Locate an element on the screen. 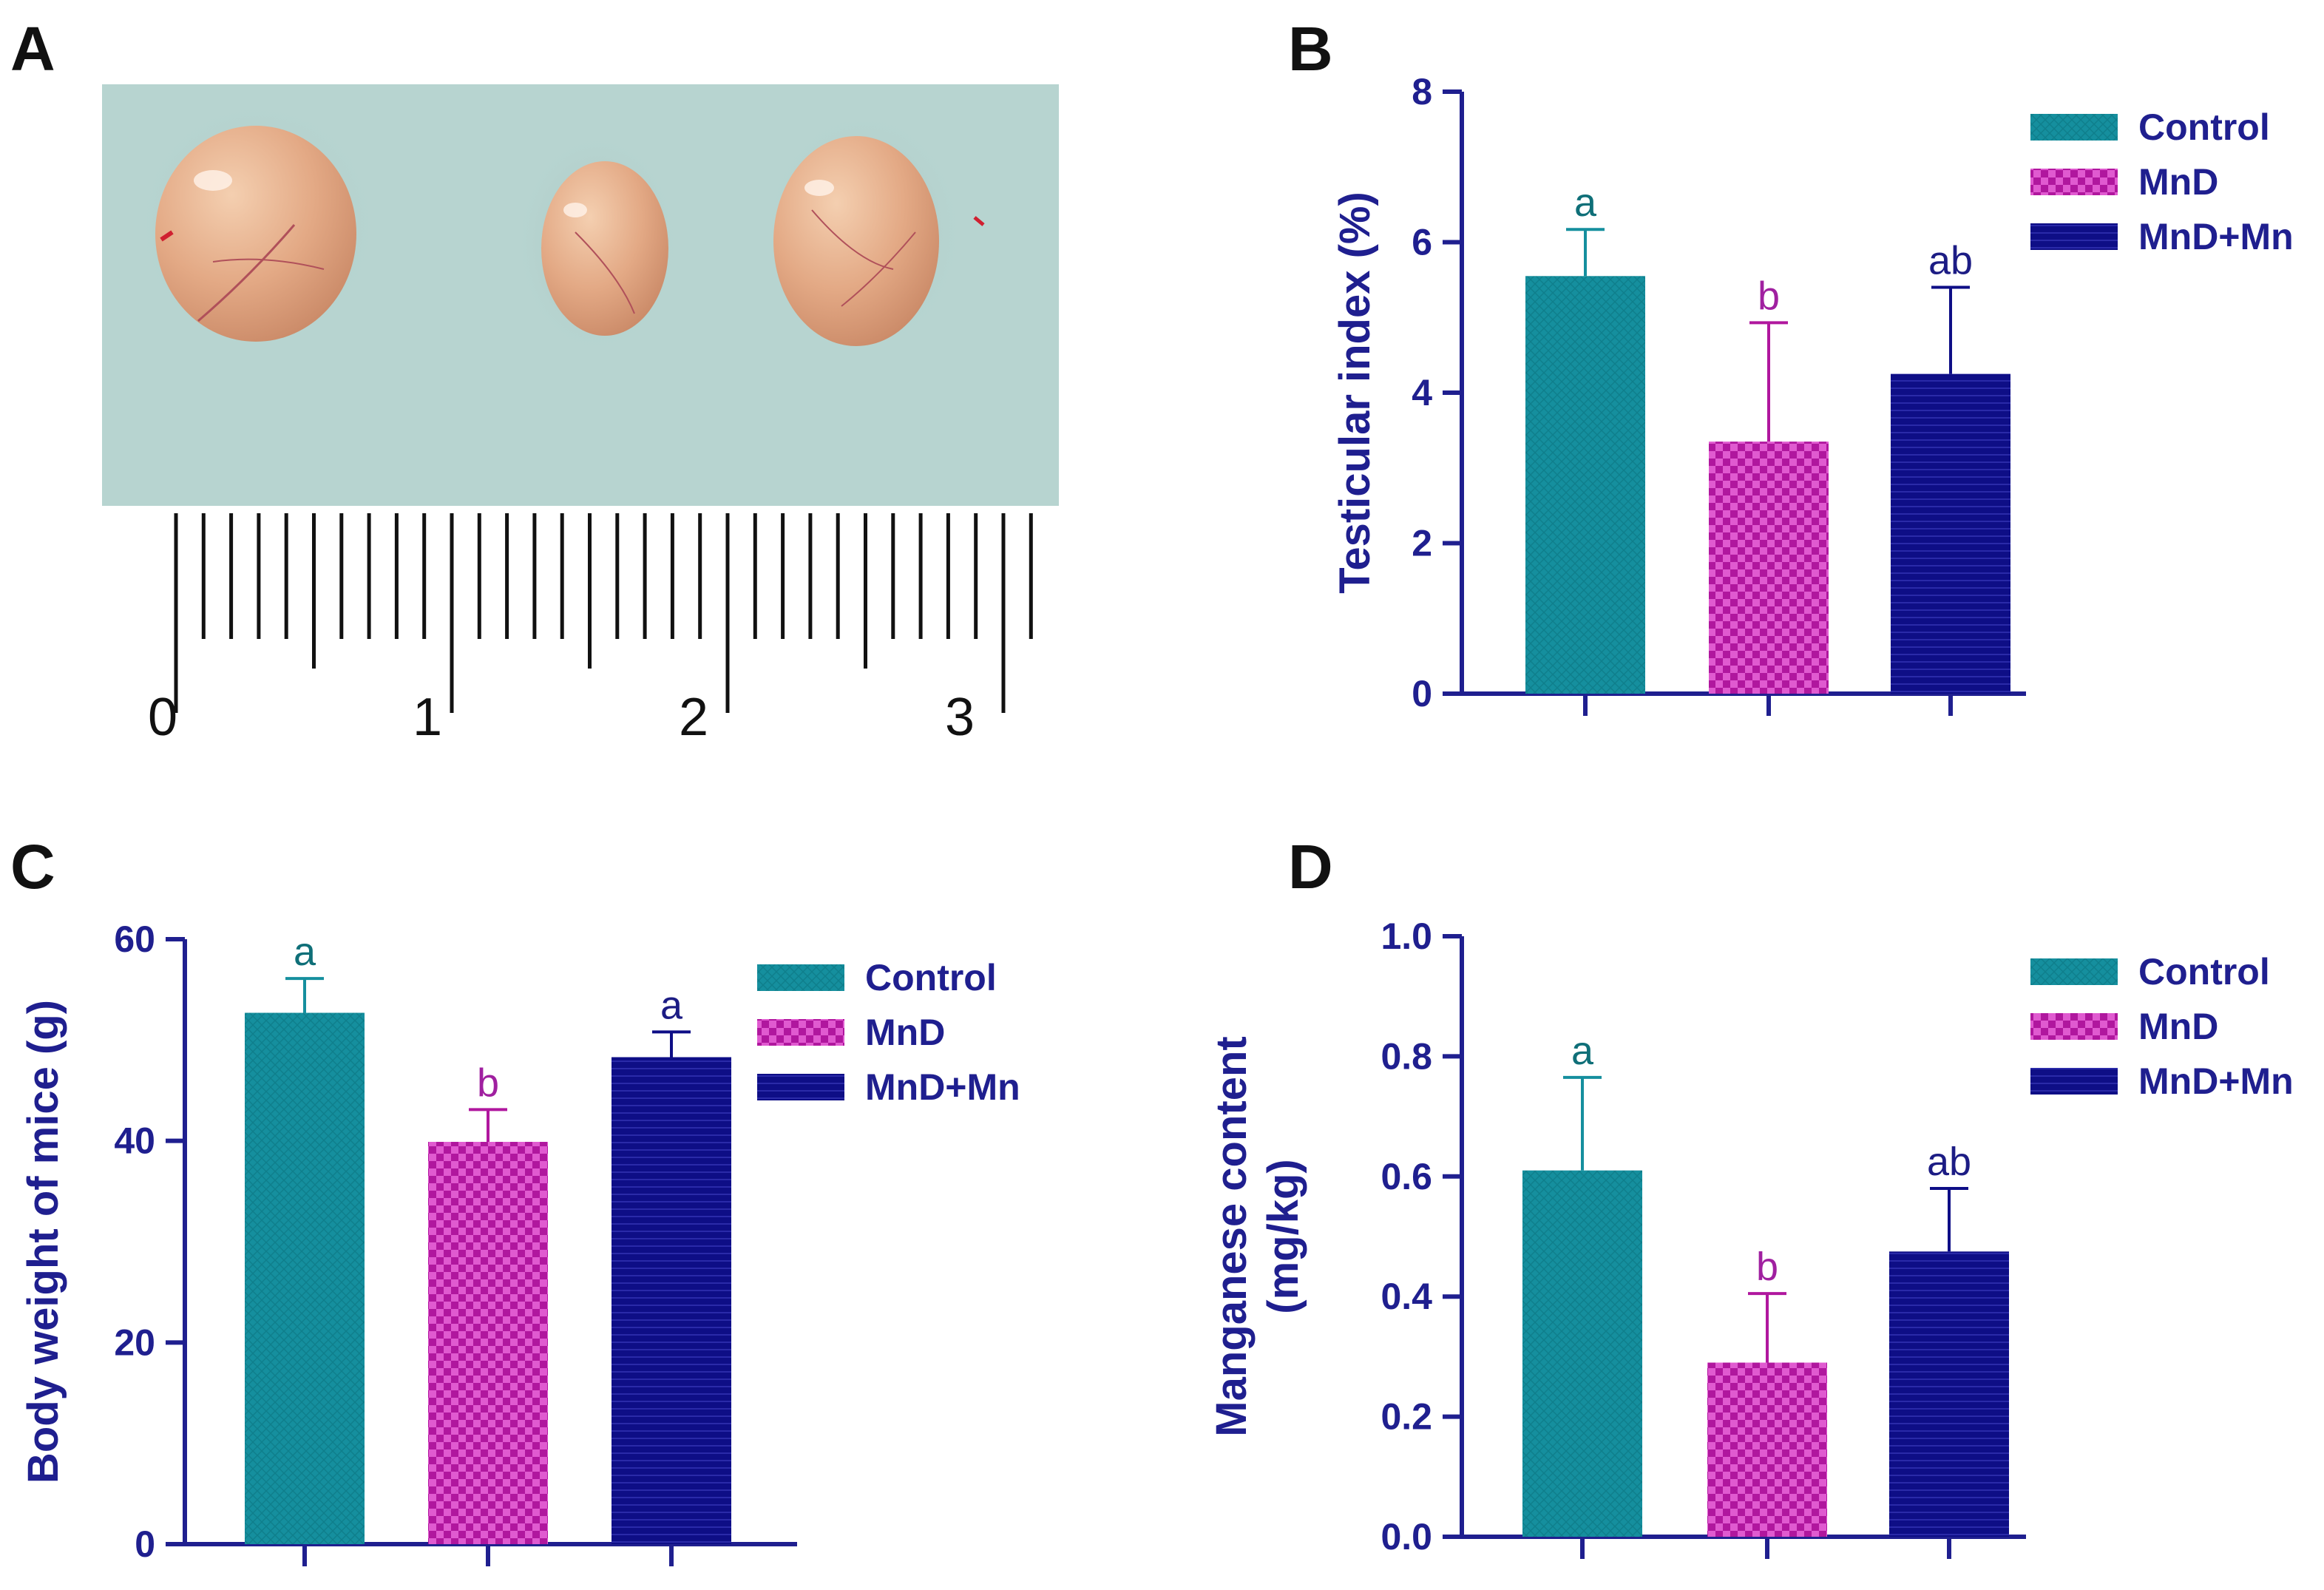 Image resolution: width=2324 pixels, height=1590 pixels. y-tick-label: 8 is located at coordinates (1422, 91).